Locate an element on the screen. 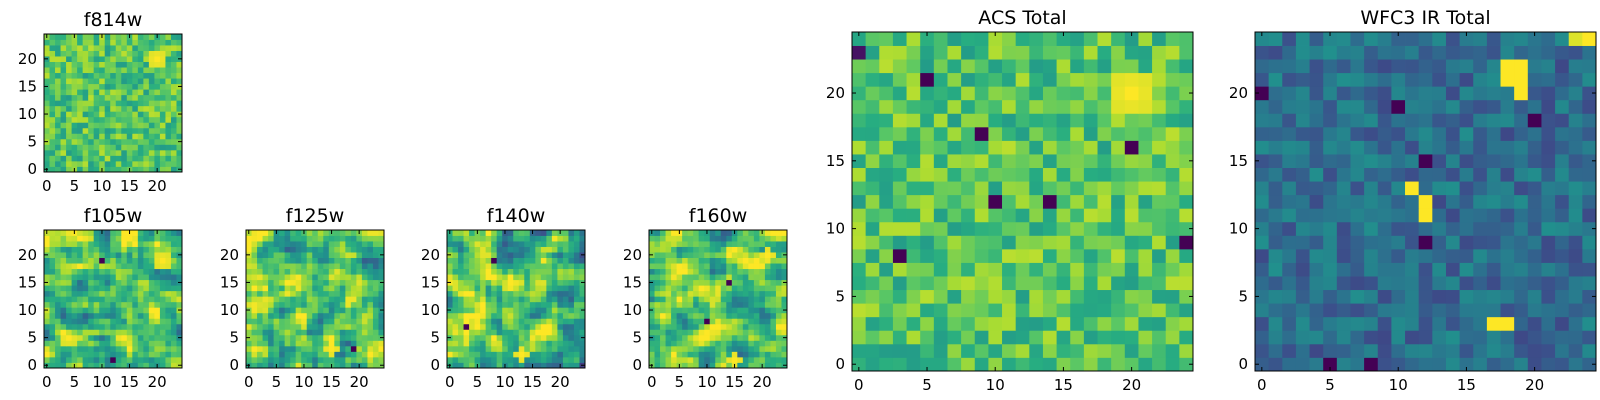 The width and height of the screenshot is (1600, 400). x-tick-label: 5 is located at coordinates (75, 382).